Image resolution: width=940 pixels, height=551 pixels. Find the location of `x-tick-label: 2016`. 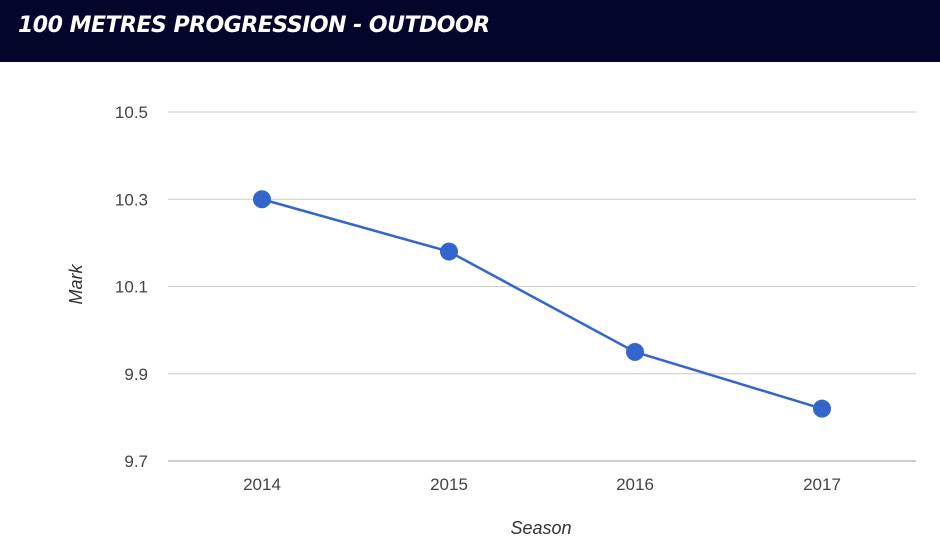

x-tick-label: 2016 is located at coordinates (635, 484).